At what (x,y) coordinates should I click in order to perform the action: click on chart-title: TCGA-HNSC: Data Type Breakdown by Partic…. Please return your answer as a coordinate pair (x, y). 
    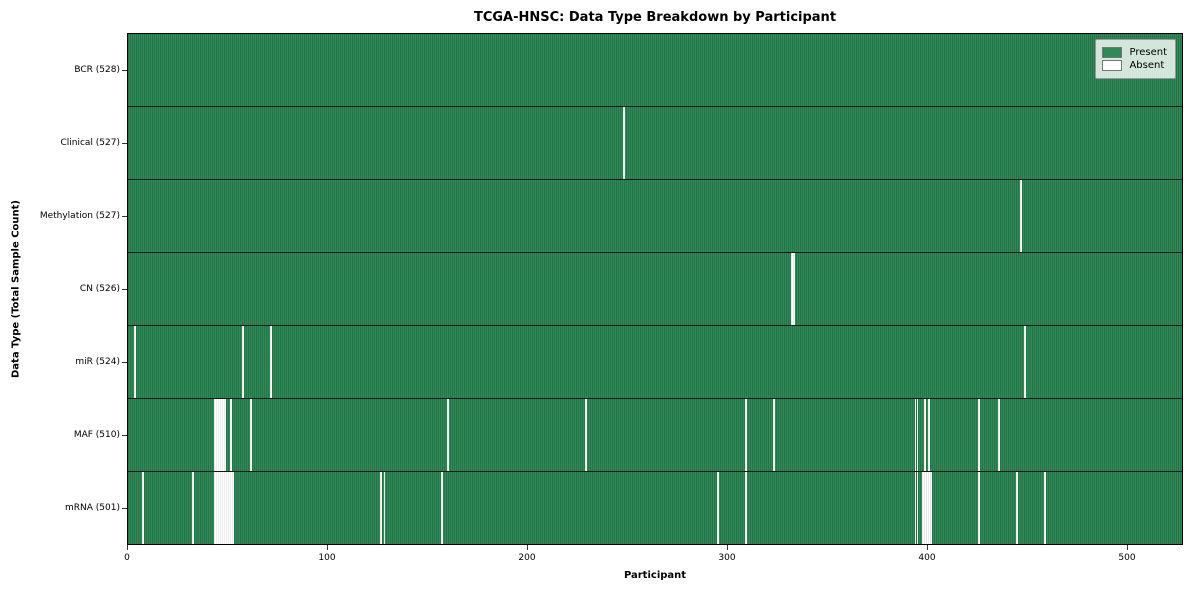
    Looking at the image, I should click on (655, 17).